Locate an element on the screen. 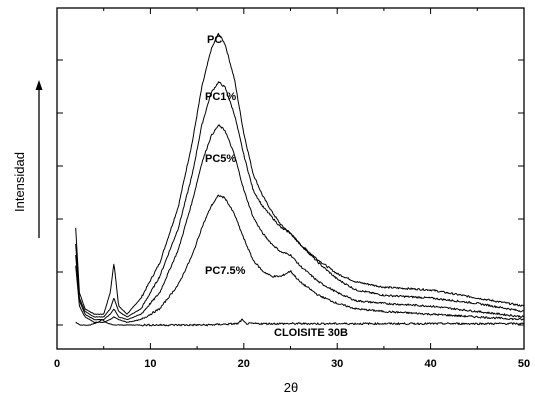 The image size is (535, 400). annotation-pc7-5: PC7.5% is located at coordinates (225, 271).